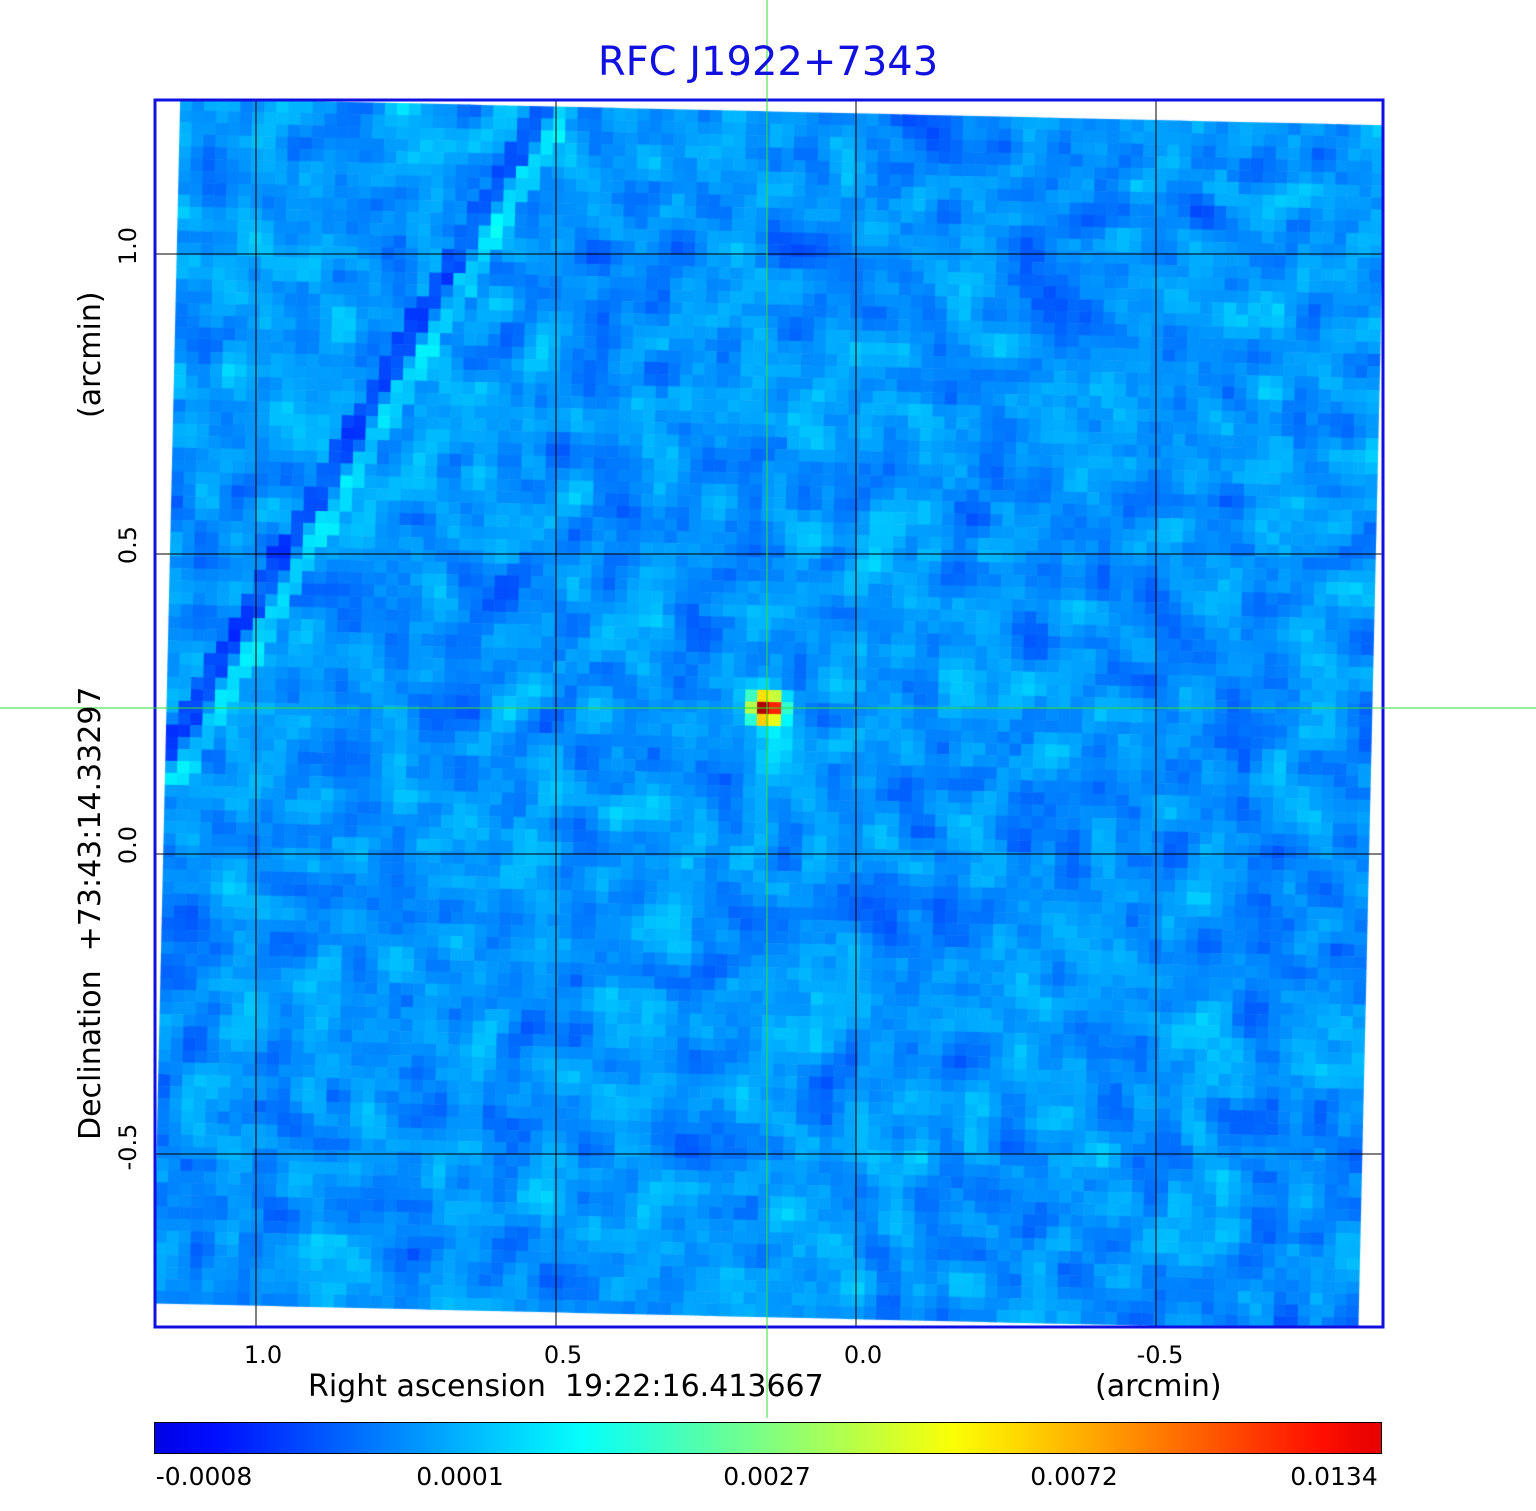 This screenshot has width=1536, height=1511. What do you see at coordinates (204, 1476) in the screenshot?
I see `colorbar-tick-label: -0.0008` at bounding box center [204, 1476].